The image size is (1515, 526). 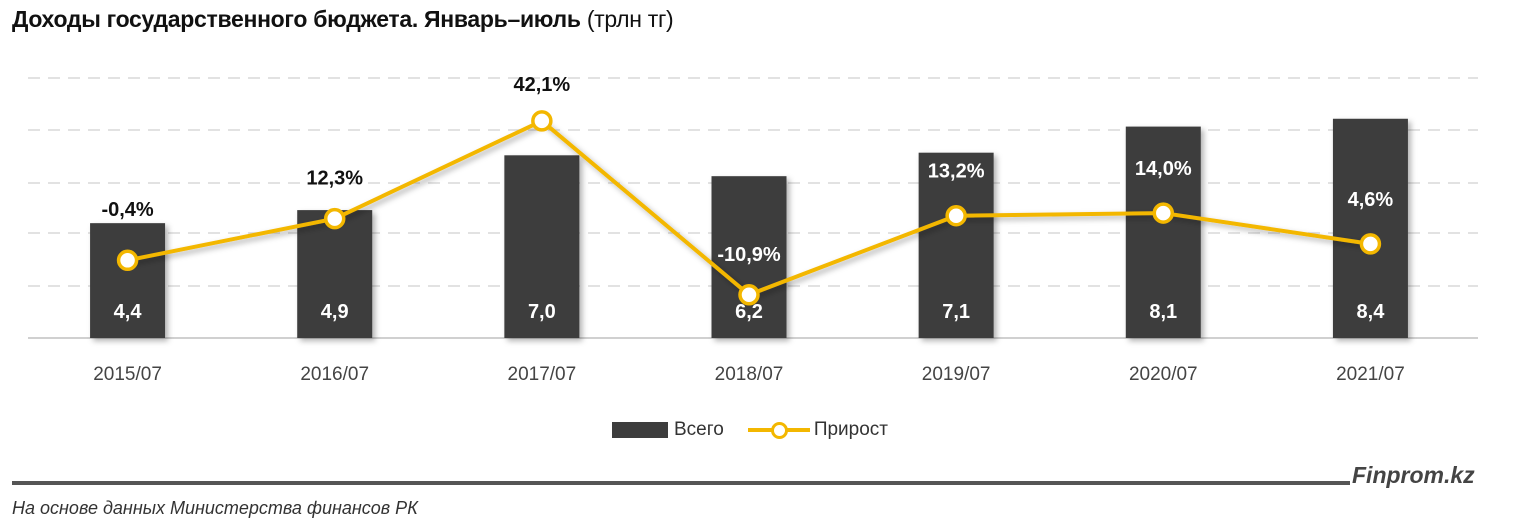 I want to click on x-tick-label: 2018/07, so click(x=749, y=374).